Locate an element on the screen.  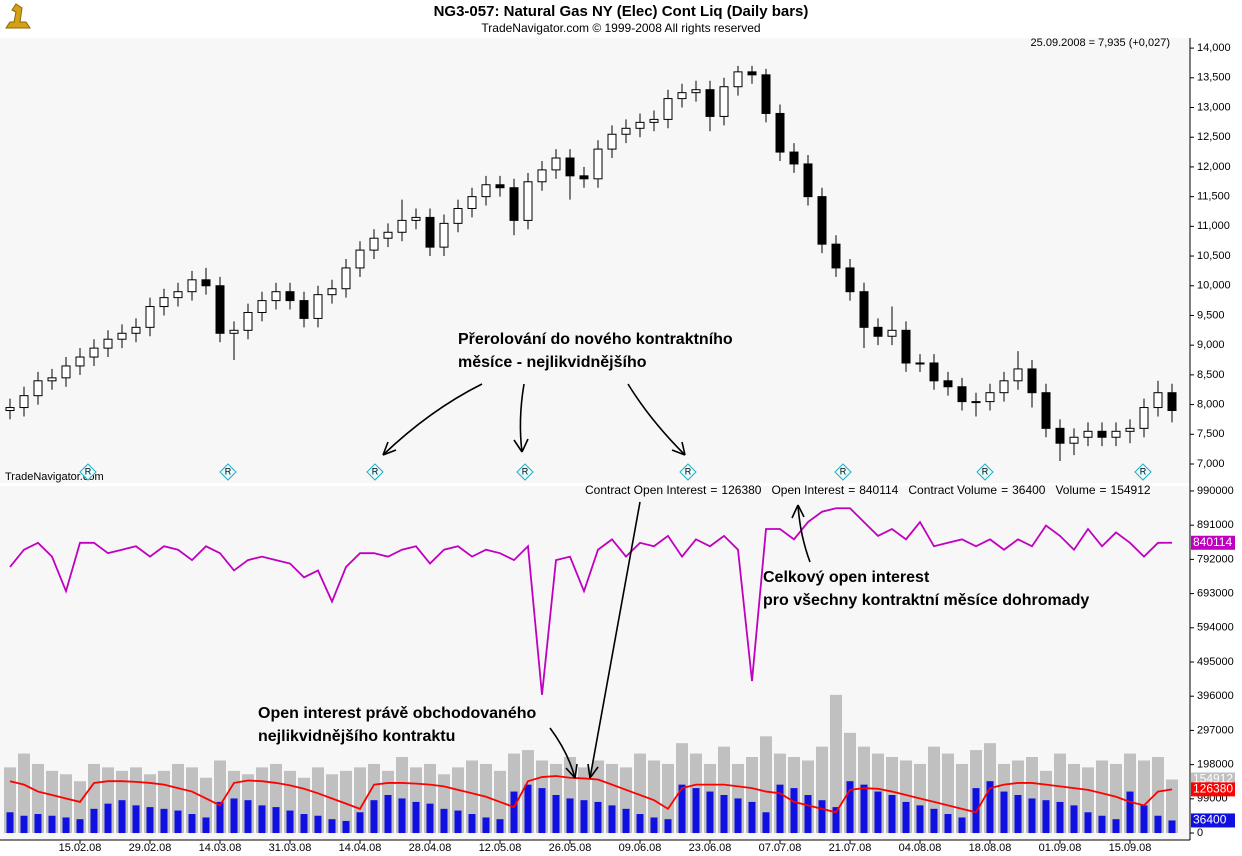
x-tick-label: 21.07.08 is located at coordinates (850, 848).